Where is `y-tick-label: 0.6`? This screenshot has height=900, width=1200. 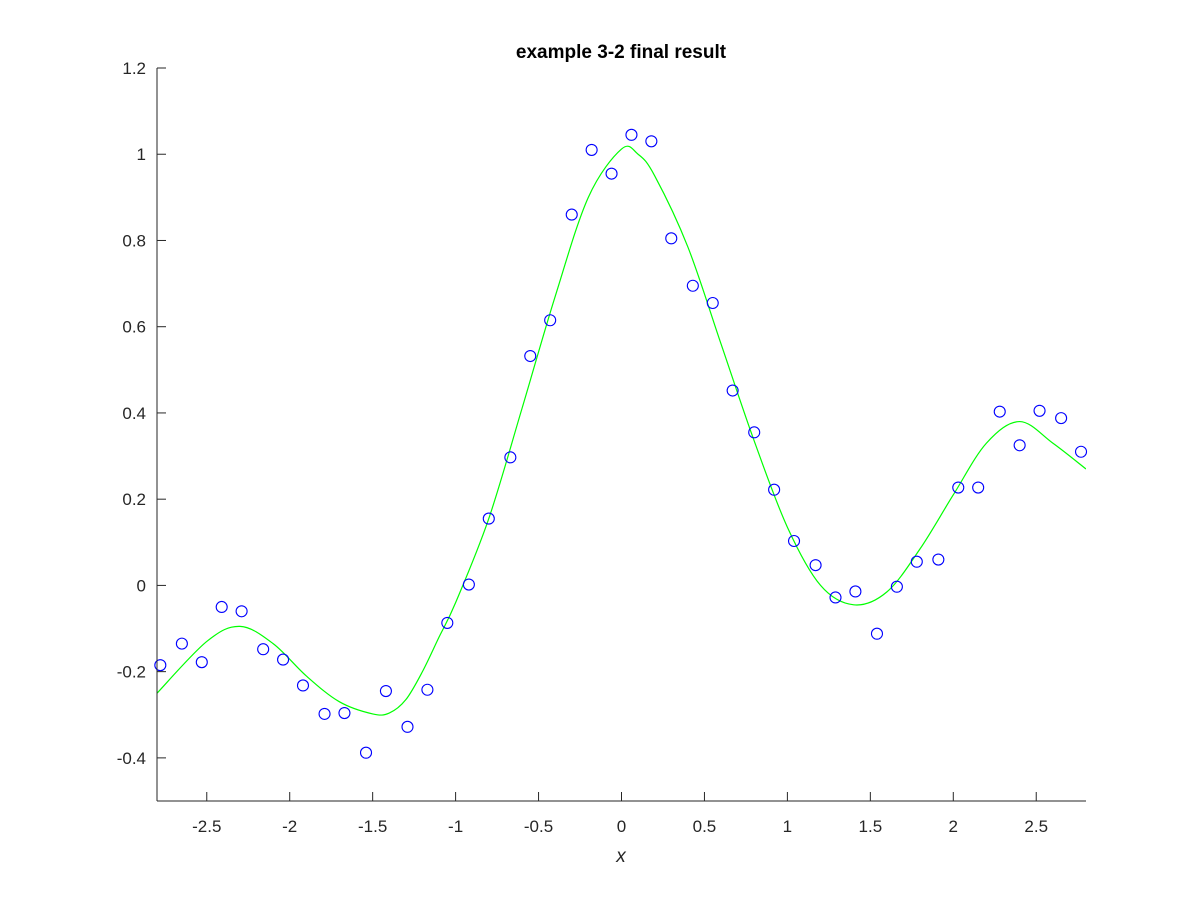
y-tick-label: 0.6 is located at coordinates (134, 327).